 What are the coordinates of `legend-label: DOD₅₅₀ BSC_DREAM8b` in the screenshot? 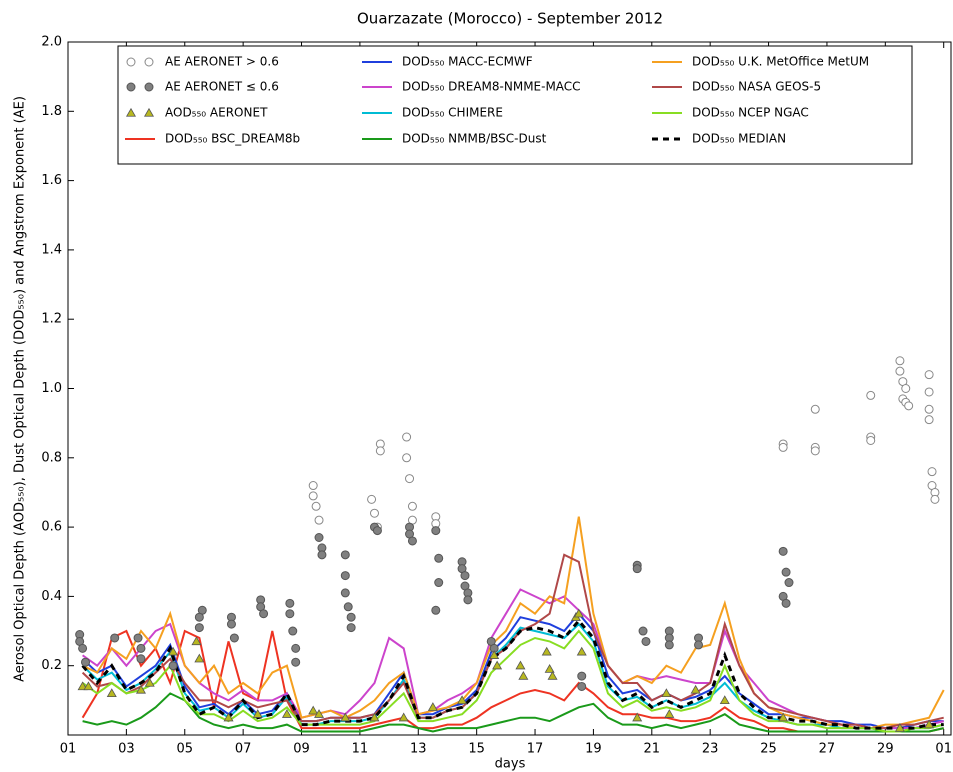 It's located at (232, 139).